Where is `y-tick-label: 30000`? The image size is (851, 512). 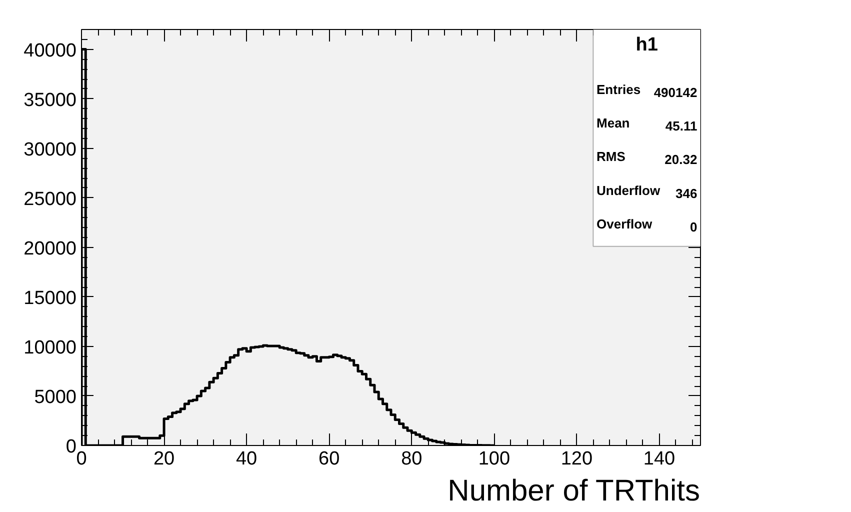 y-tick-label: 30000 is located at coordinates (50, 149).